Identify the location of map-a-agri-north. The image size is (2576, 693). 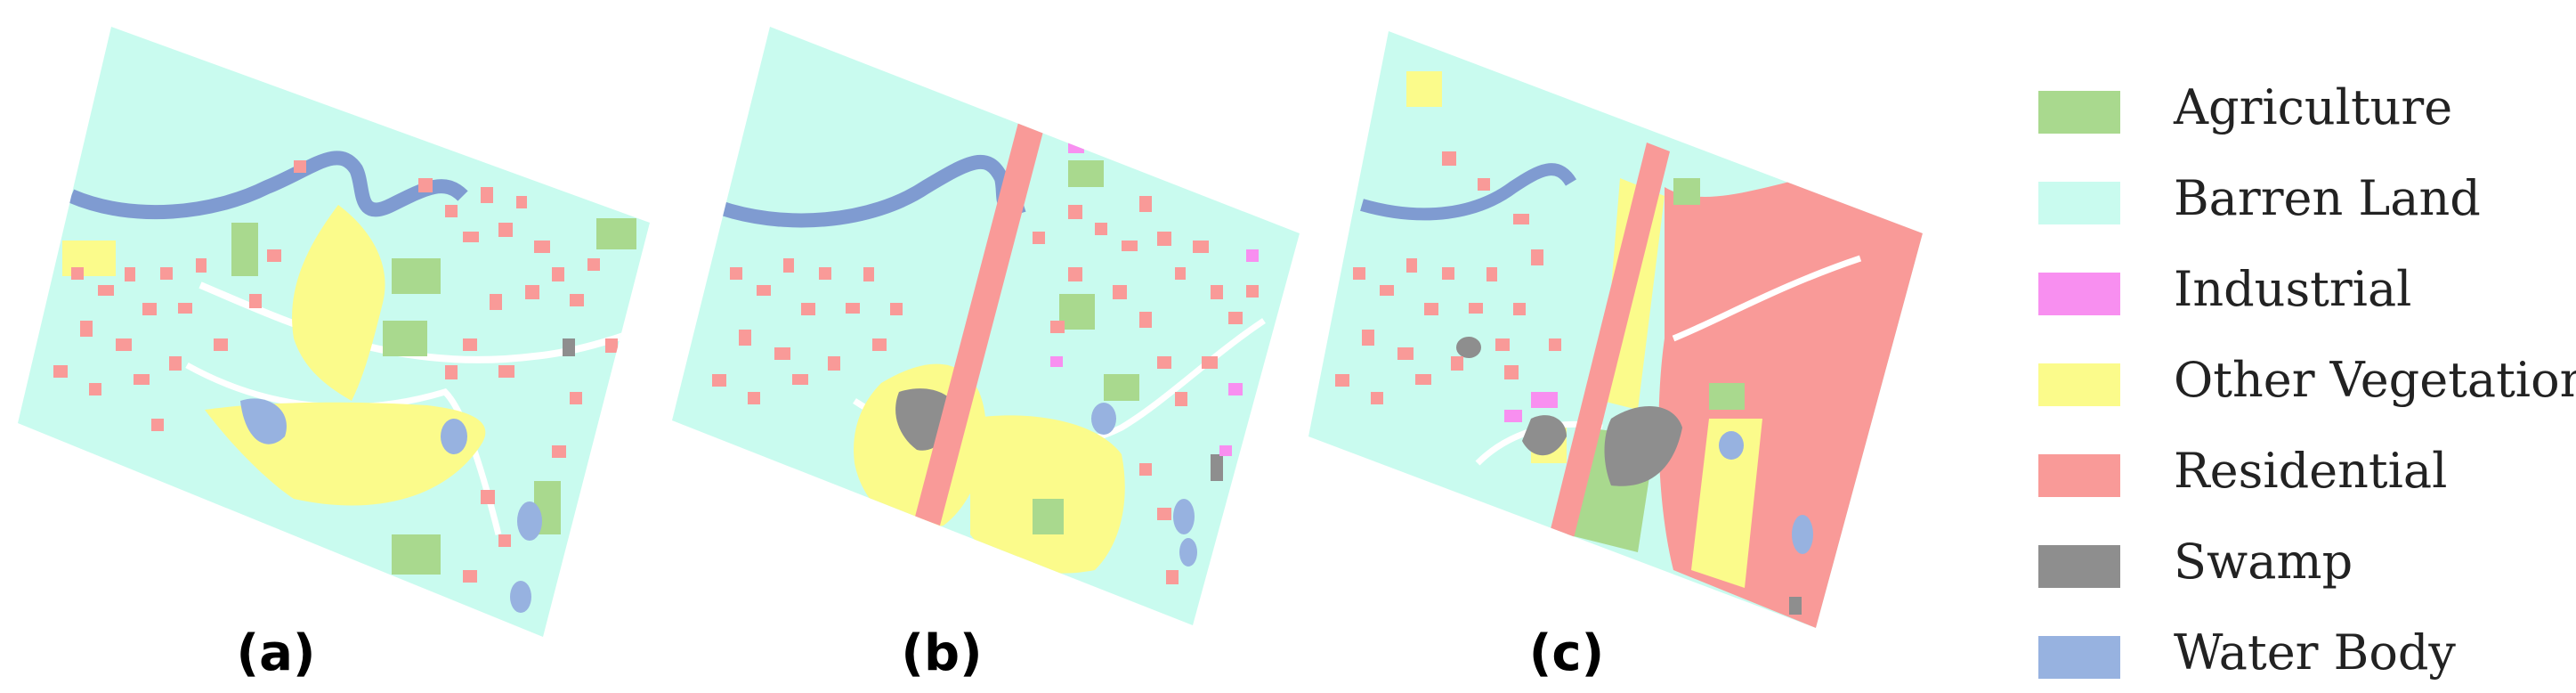
(245, 249).